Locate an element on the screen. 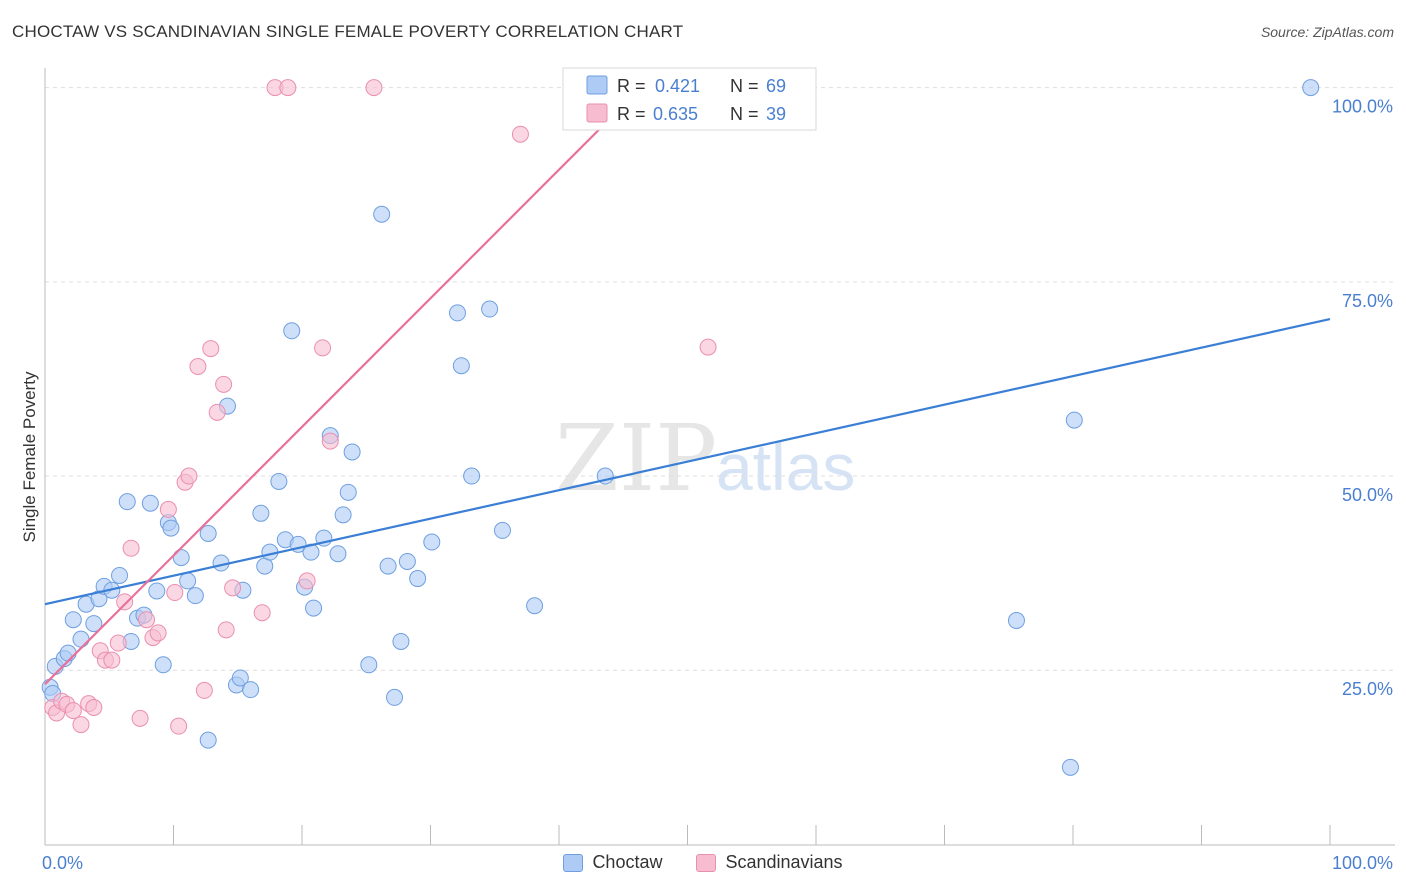  legend-label-choctaw: Choctaw is located at coordinates (627, 862).